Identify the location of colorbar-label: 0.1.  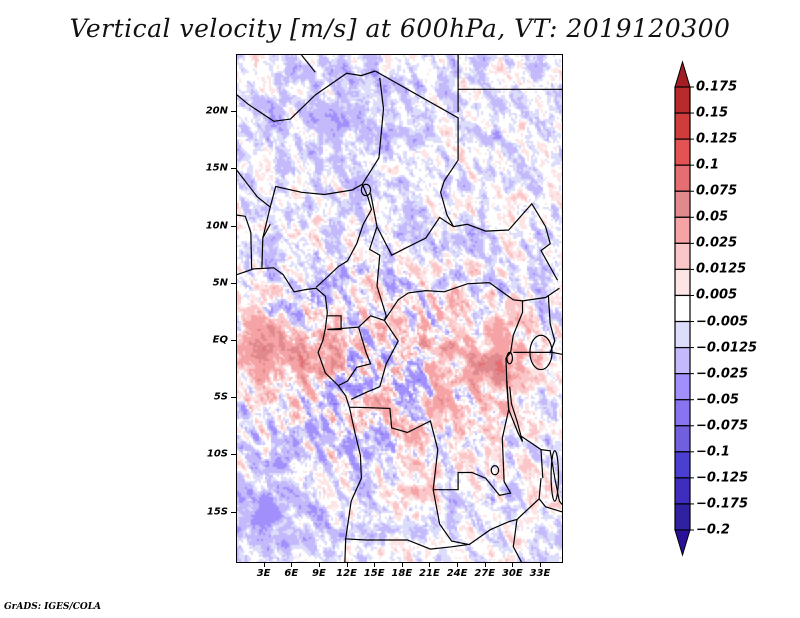
(708, 165).